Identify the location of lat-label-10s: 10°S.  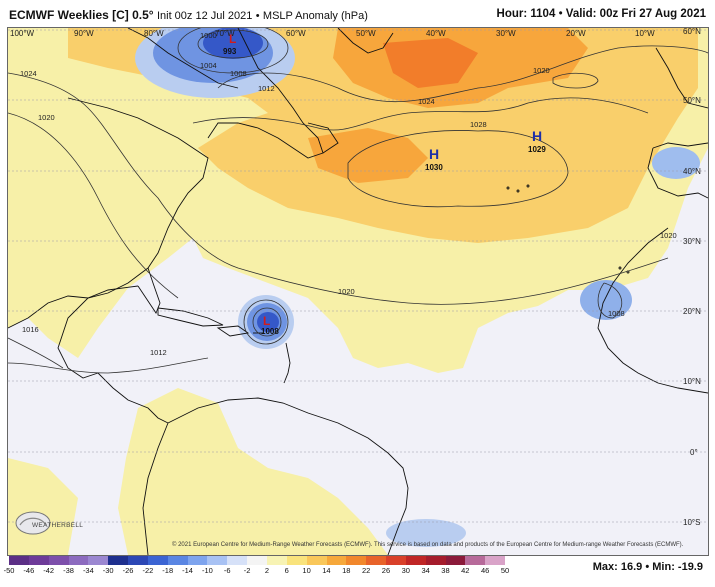
(691, 522).